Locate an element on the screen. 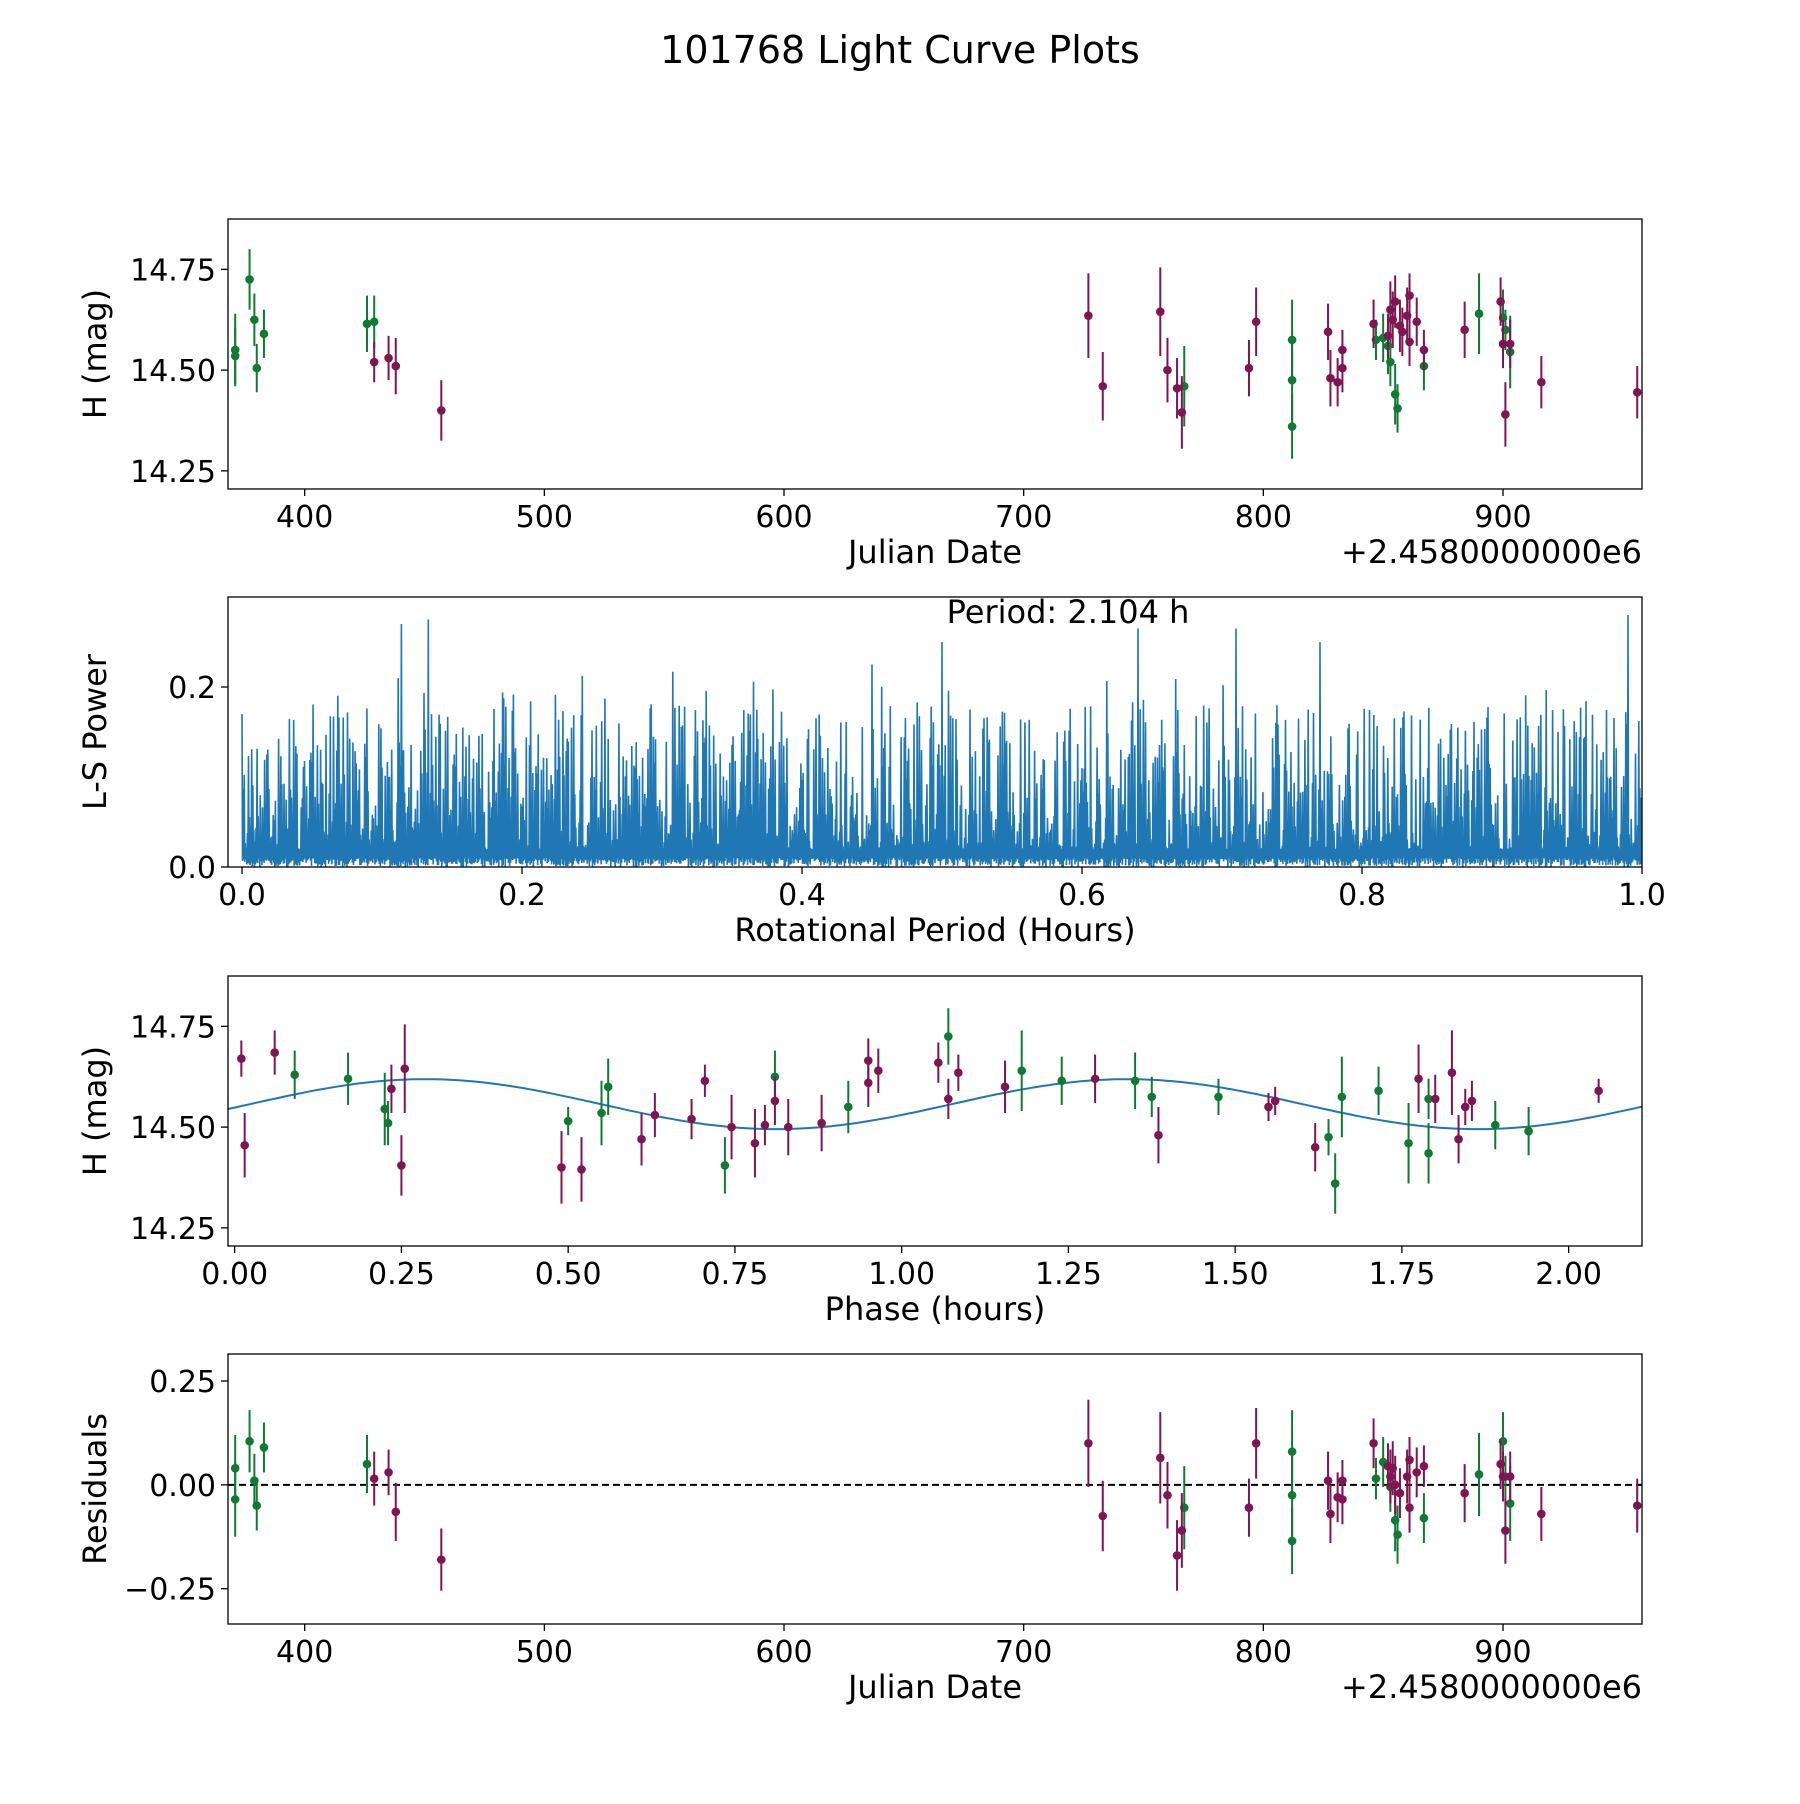  x-tick-label: 1.75 is located at coordinates (1401, 1274).